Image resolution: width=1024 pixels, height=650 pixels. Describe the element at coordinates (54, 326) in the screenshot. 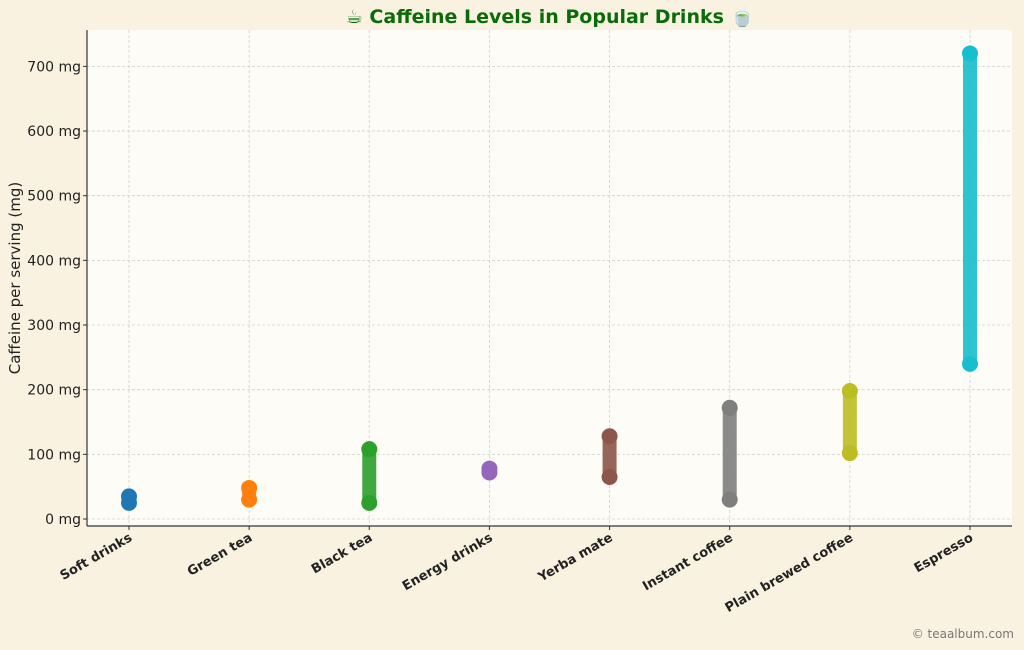

I see `y-tick-label: 300 mg` at that location.